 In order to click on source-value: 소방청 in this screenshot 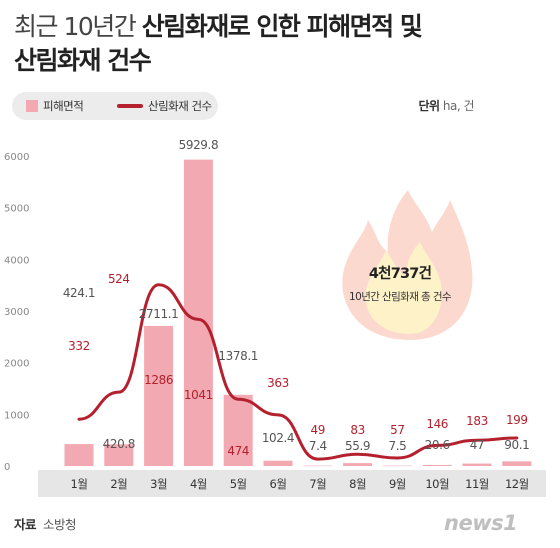, I will do `click(59, 524)`.